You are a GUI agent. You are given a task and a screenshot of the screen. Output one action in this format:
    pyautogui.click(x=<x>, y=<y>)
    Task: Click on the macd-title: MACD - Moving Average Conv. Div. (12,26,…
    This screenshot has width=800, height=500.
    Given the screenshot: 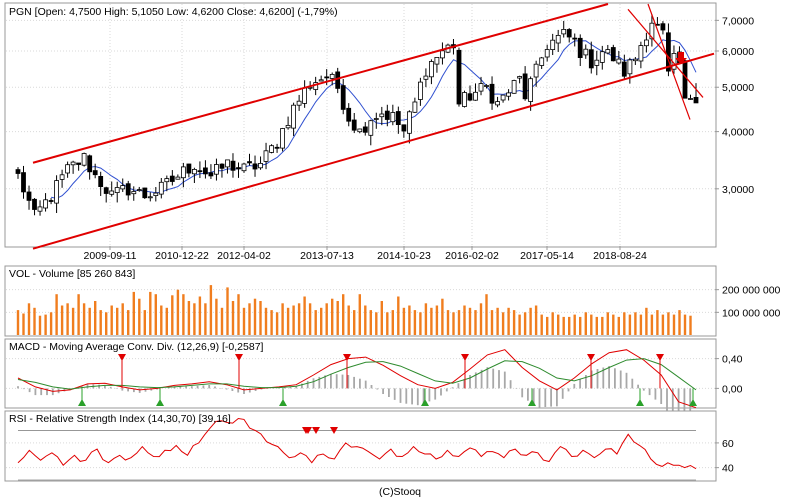 What is the action you would take?
    pyautogui.click(x=136, y=347)
    